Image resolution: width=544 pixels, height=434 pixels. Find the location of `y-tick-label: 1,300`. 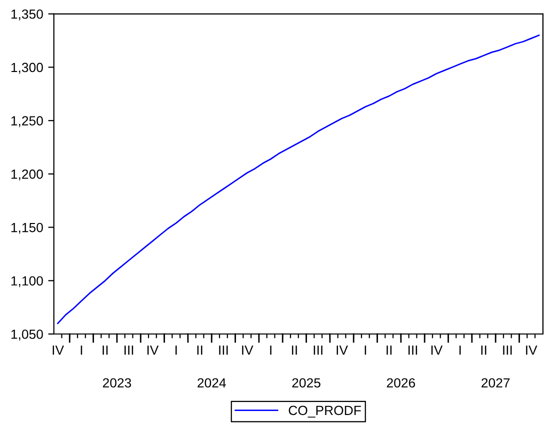

y-tick-label: 1,300 is located at coordinates (27, 68).